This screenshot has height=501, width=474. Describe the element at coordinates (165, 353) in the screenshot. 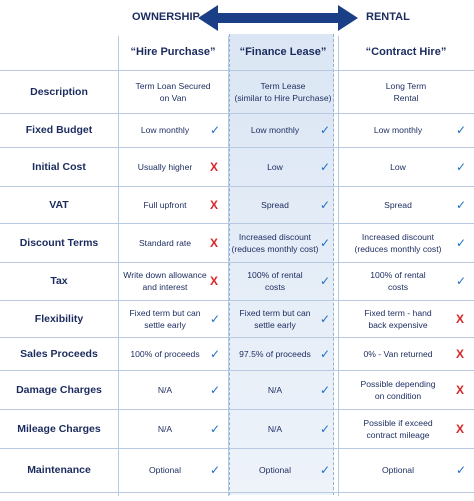

I see `cell-text: 100% of proceeds` at that location.